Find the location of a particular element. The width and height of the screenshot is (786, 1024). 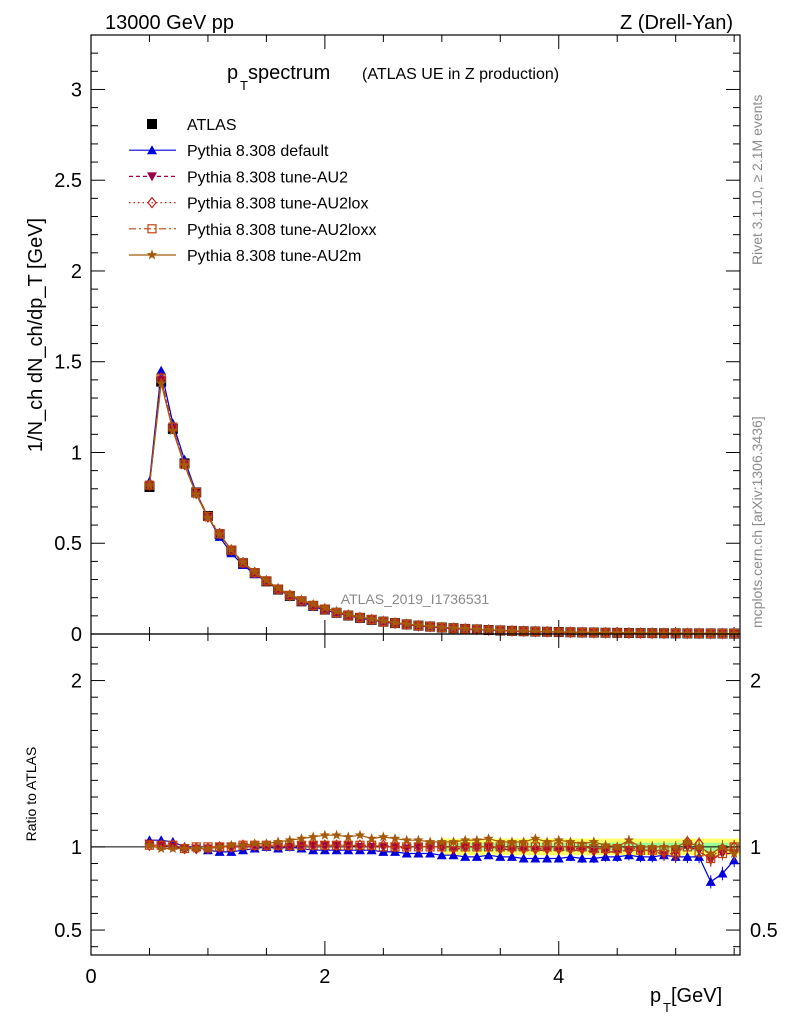

legend-item-default: Pythia 8.308 default is located at coordinates (229, 151).